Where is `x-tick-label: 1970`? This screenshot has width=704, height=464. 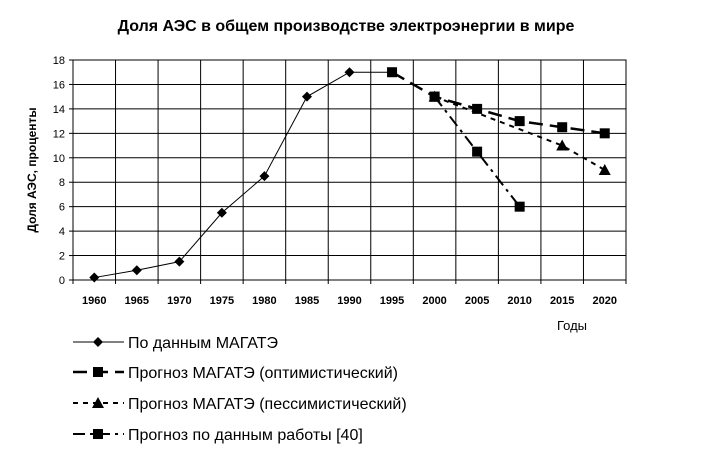 x-tick-label: 1970 is located at coordinates (179, 301).